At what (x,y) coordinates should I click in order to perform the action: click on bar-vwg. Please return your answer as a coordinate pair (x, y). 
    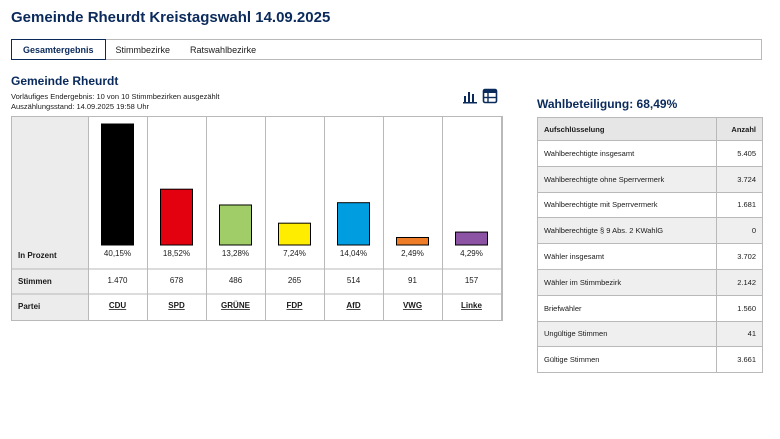
    Looking at the image, I should click on (412, 241).